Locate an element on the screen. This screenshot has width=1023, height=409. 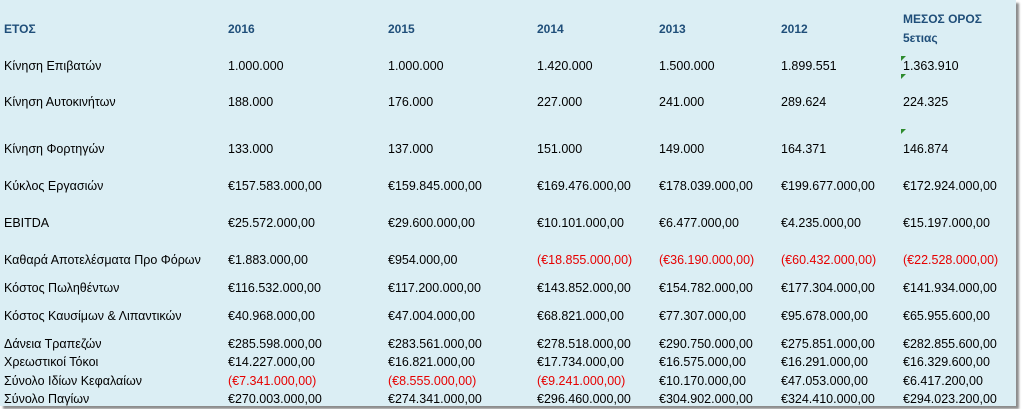
table-cell: €40.968.000,00 is located at coordinates (271, 316).